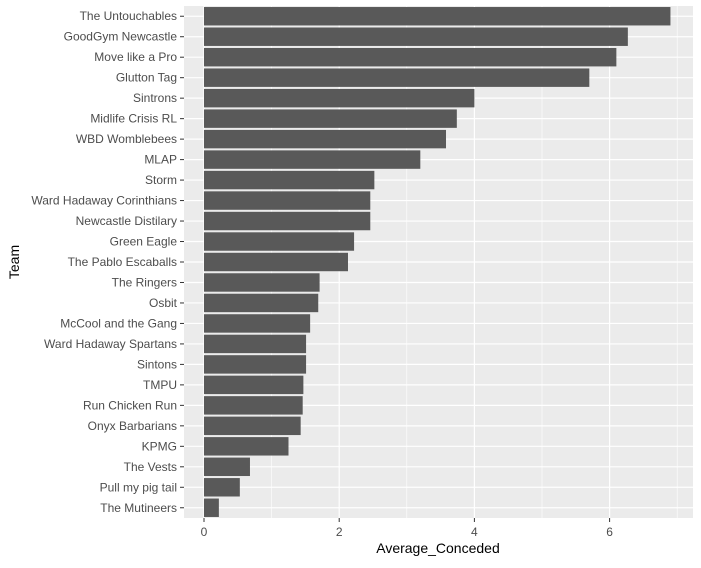 This screenshot has width=701, height=568. I want to click on y-tick-label: The Ringers, so click(144, 282).